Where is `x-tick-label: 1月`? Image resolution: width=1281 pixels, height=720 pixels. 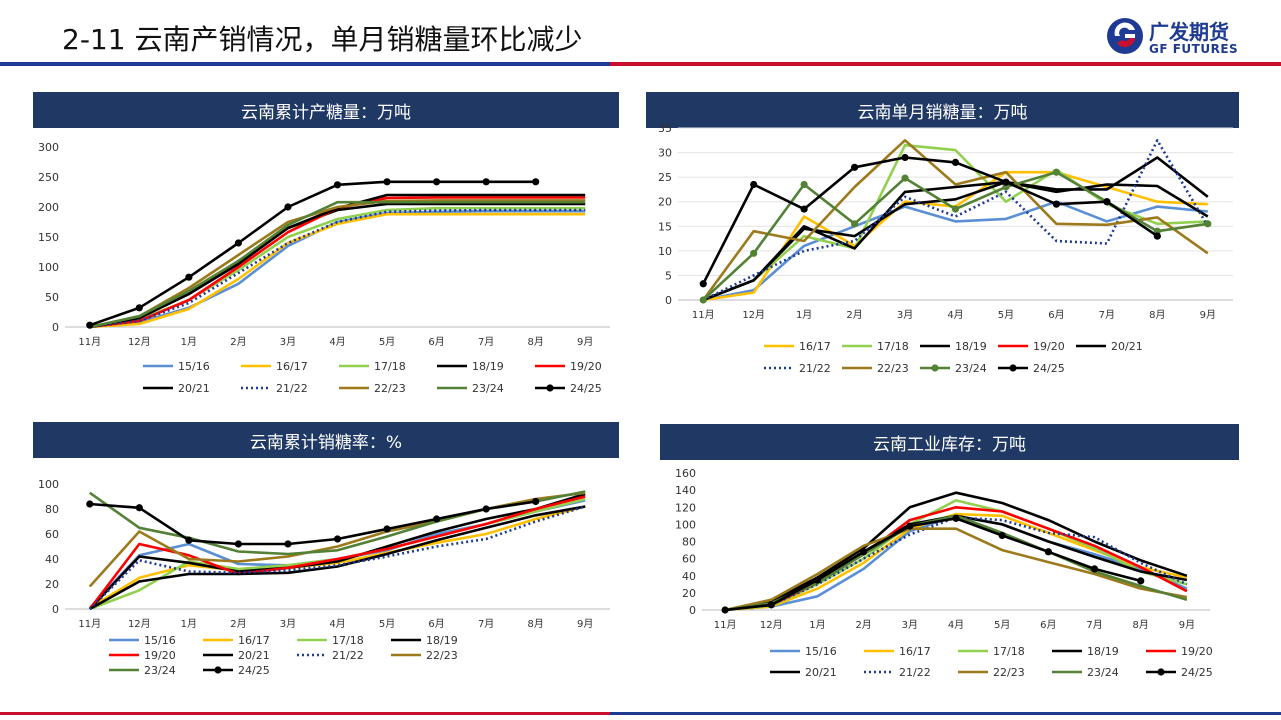 x-tick-label: 1月 is located at coordinates (804, 315).